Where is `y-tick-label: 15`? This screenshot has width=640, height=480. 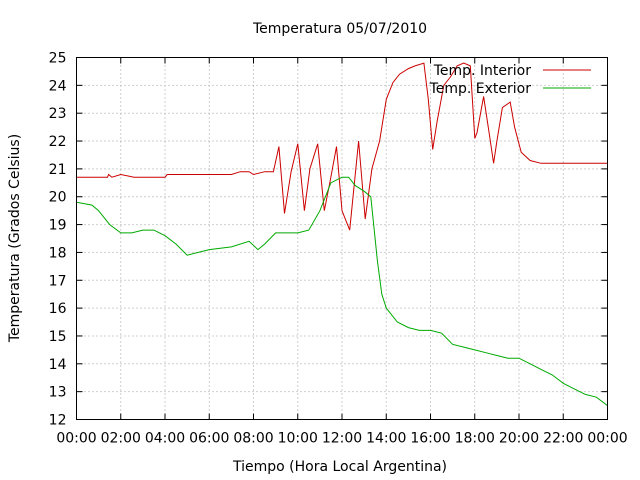 y-tick-label: 15 is located at coordinates (58, 337).